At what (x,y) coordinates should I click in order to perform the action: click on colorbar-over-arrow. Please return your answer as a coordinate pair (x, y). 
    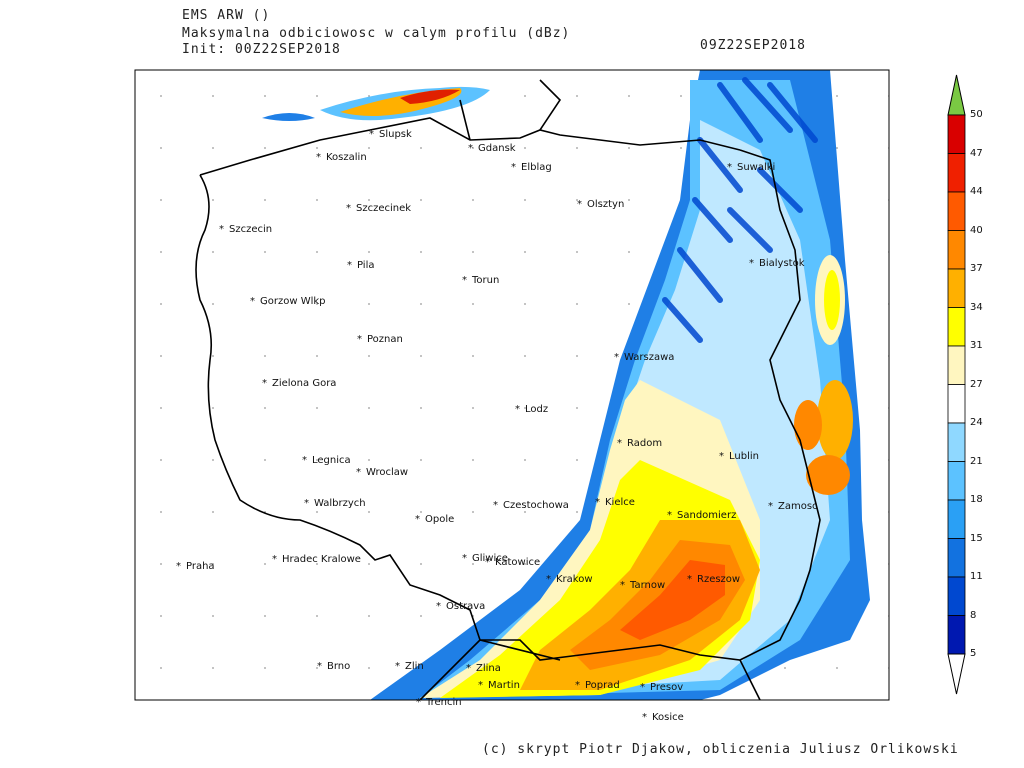
    Looking at the image, I should click on (956, 95).